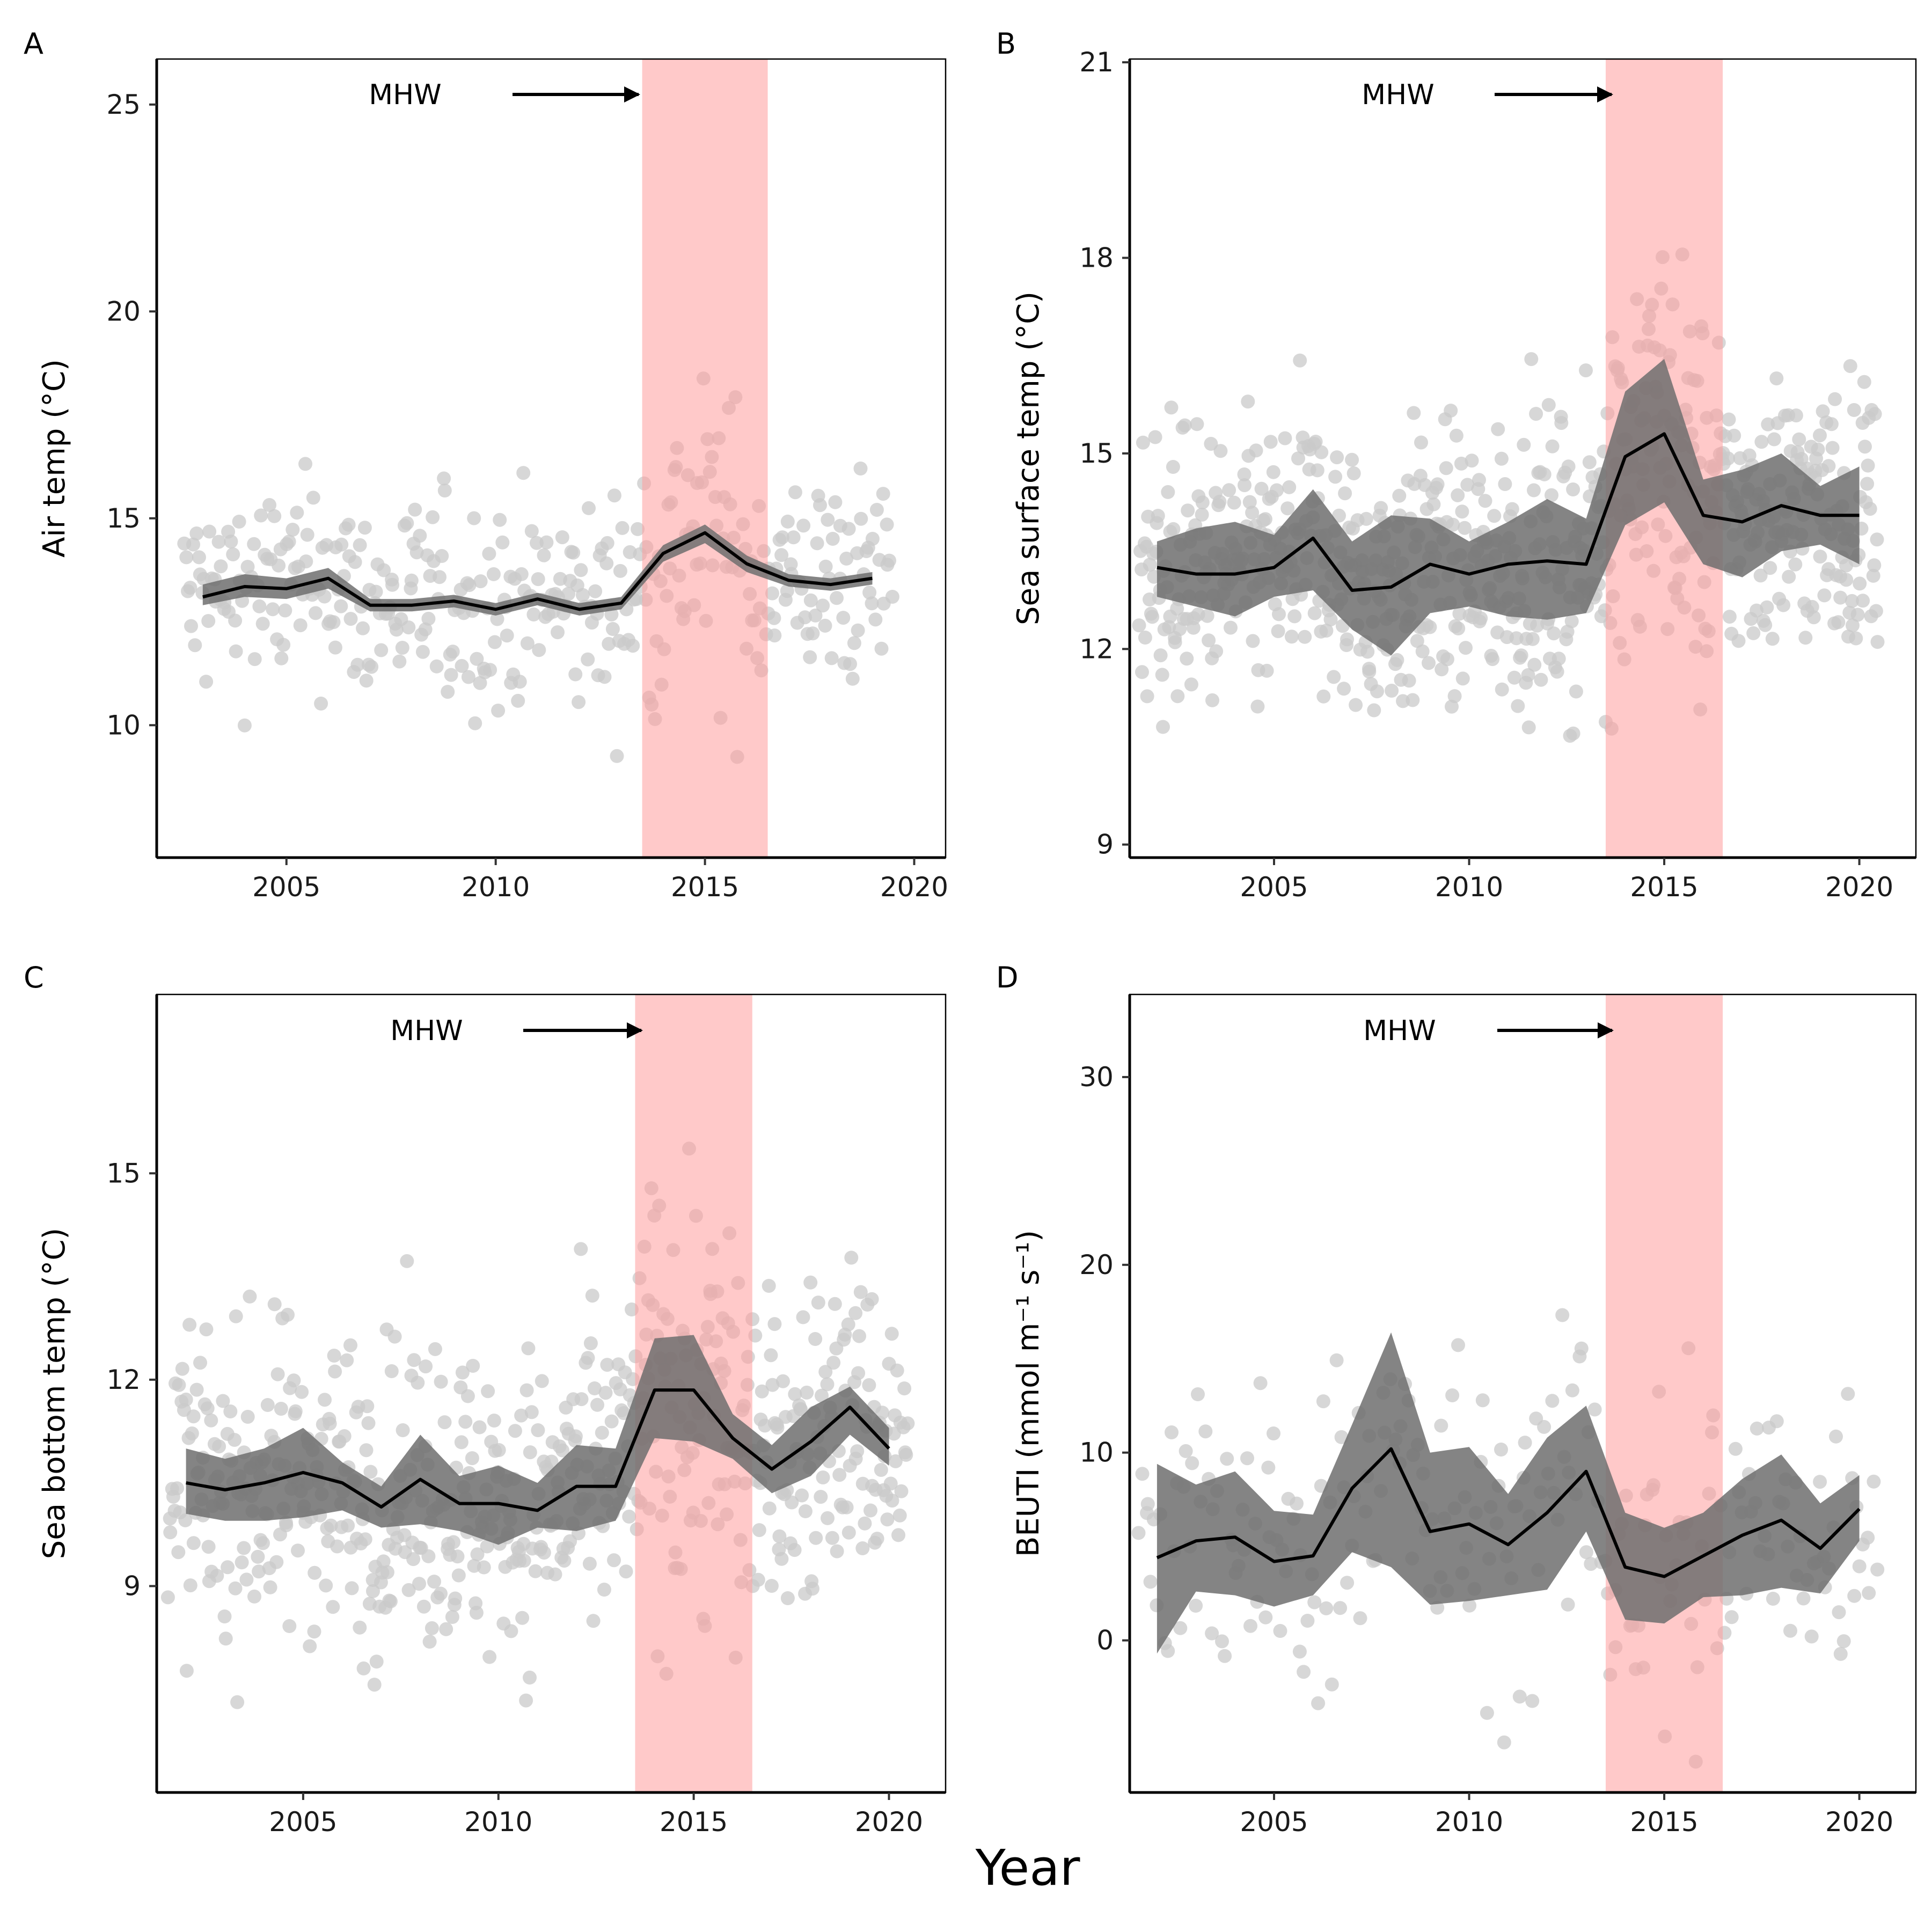  I want to click on confidence-ribbon, so click(537, 1440).